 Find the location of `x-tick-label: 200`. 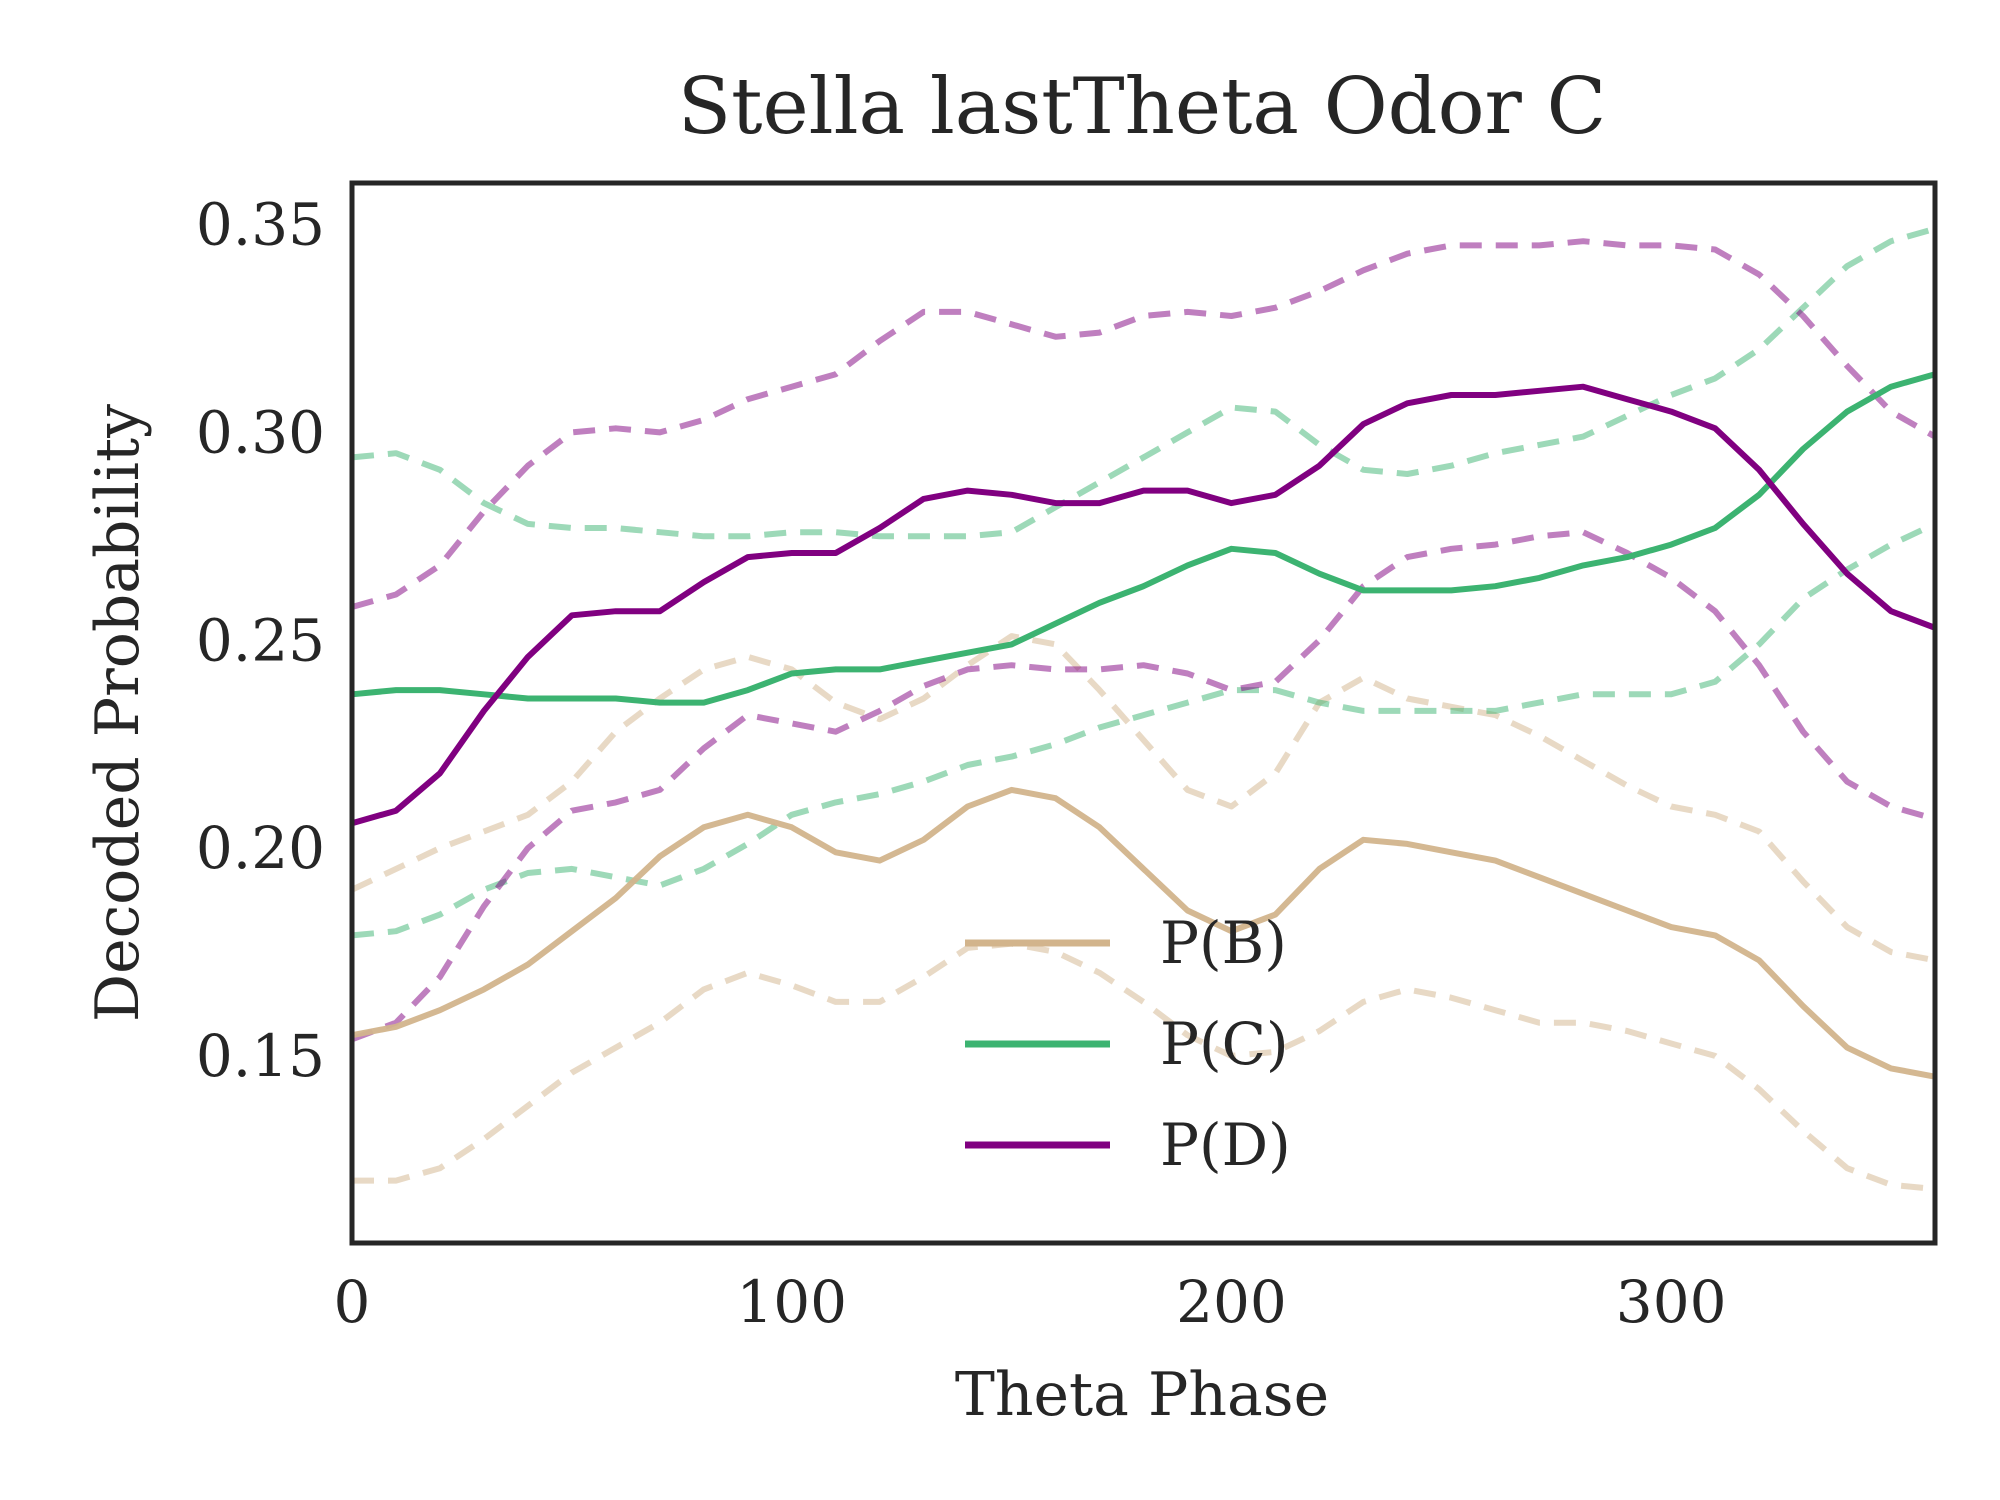

x-tick-label: 200 is located at coordinates (1231, 1302).